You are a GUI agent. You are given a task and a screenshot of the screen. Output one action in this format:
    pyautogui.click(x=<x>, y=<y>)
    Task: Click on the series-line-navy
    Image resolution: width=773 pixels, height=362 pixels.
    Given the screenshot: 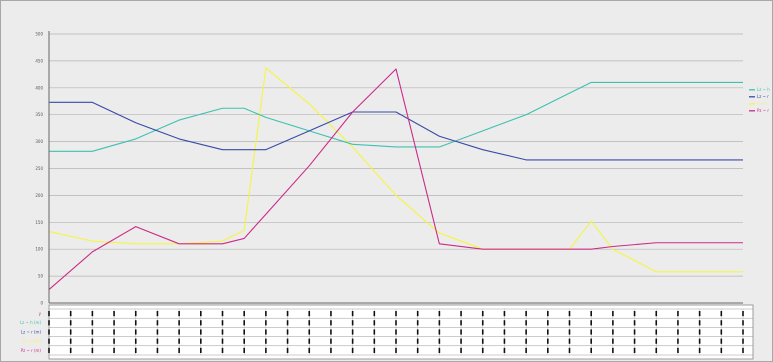 What is the action you would take?
    pyautogui.click(x=396, y=131)
    